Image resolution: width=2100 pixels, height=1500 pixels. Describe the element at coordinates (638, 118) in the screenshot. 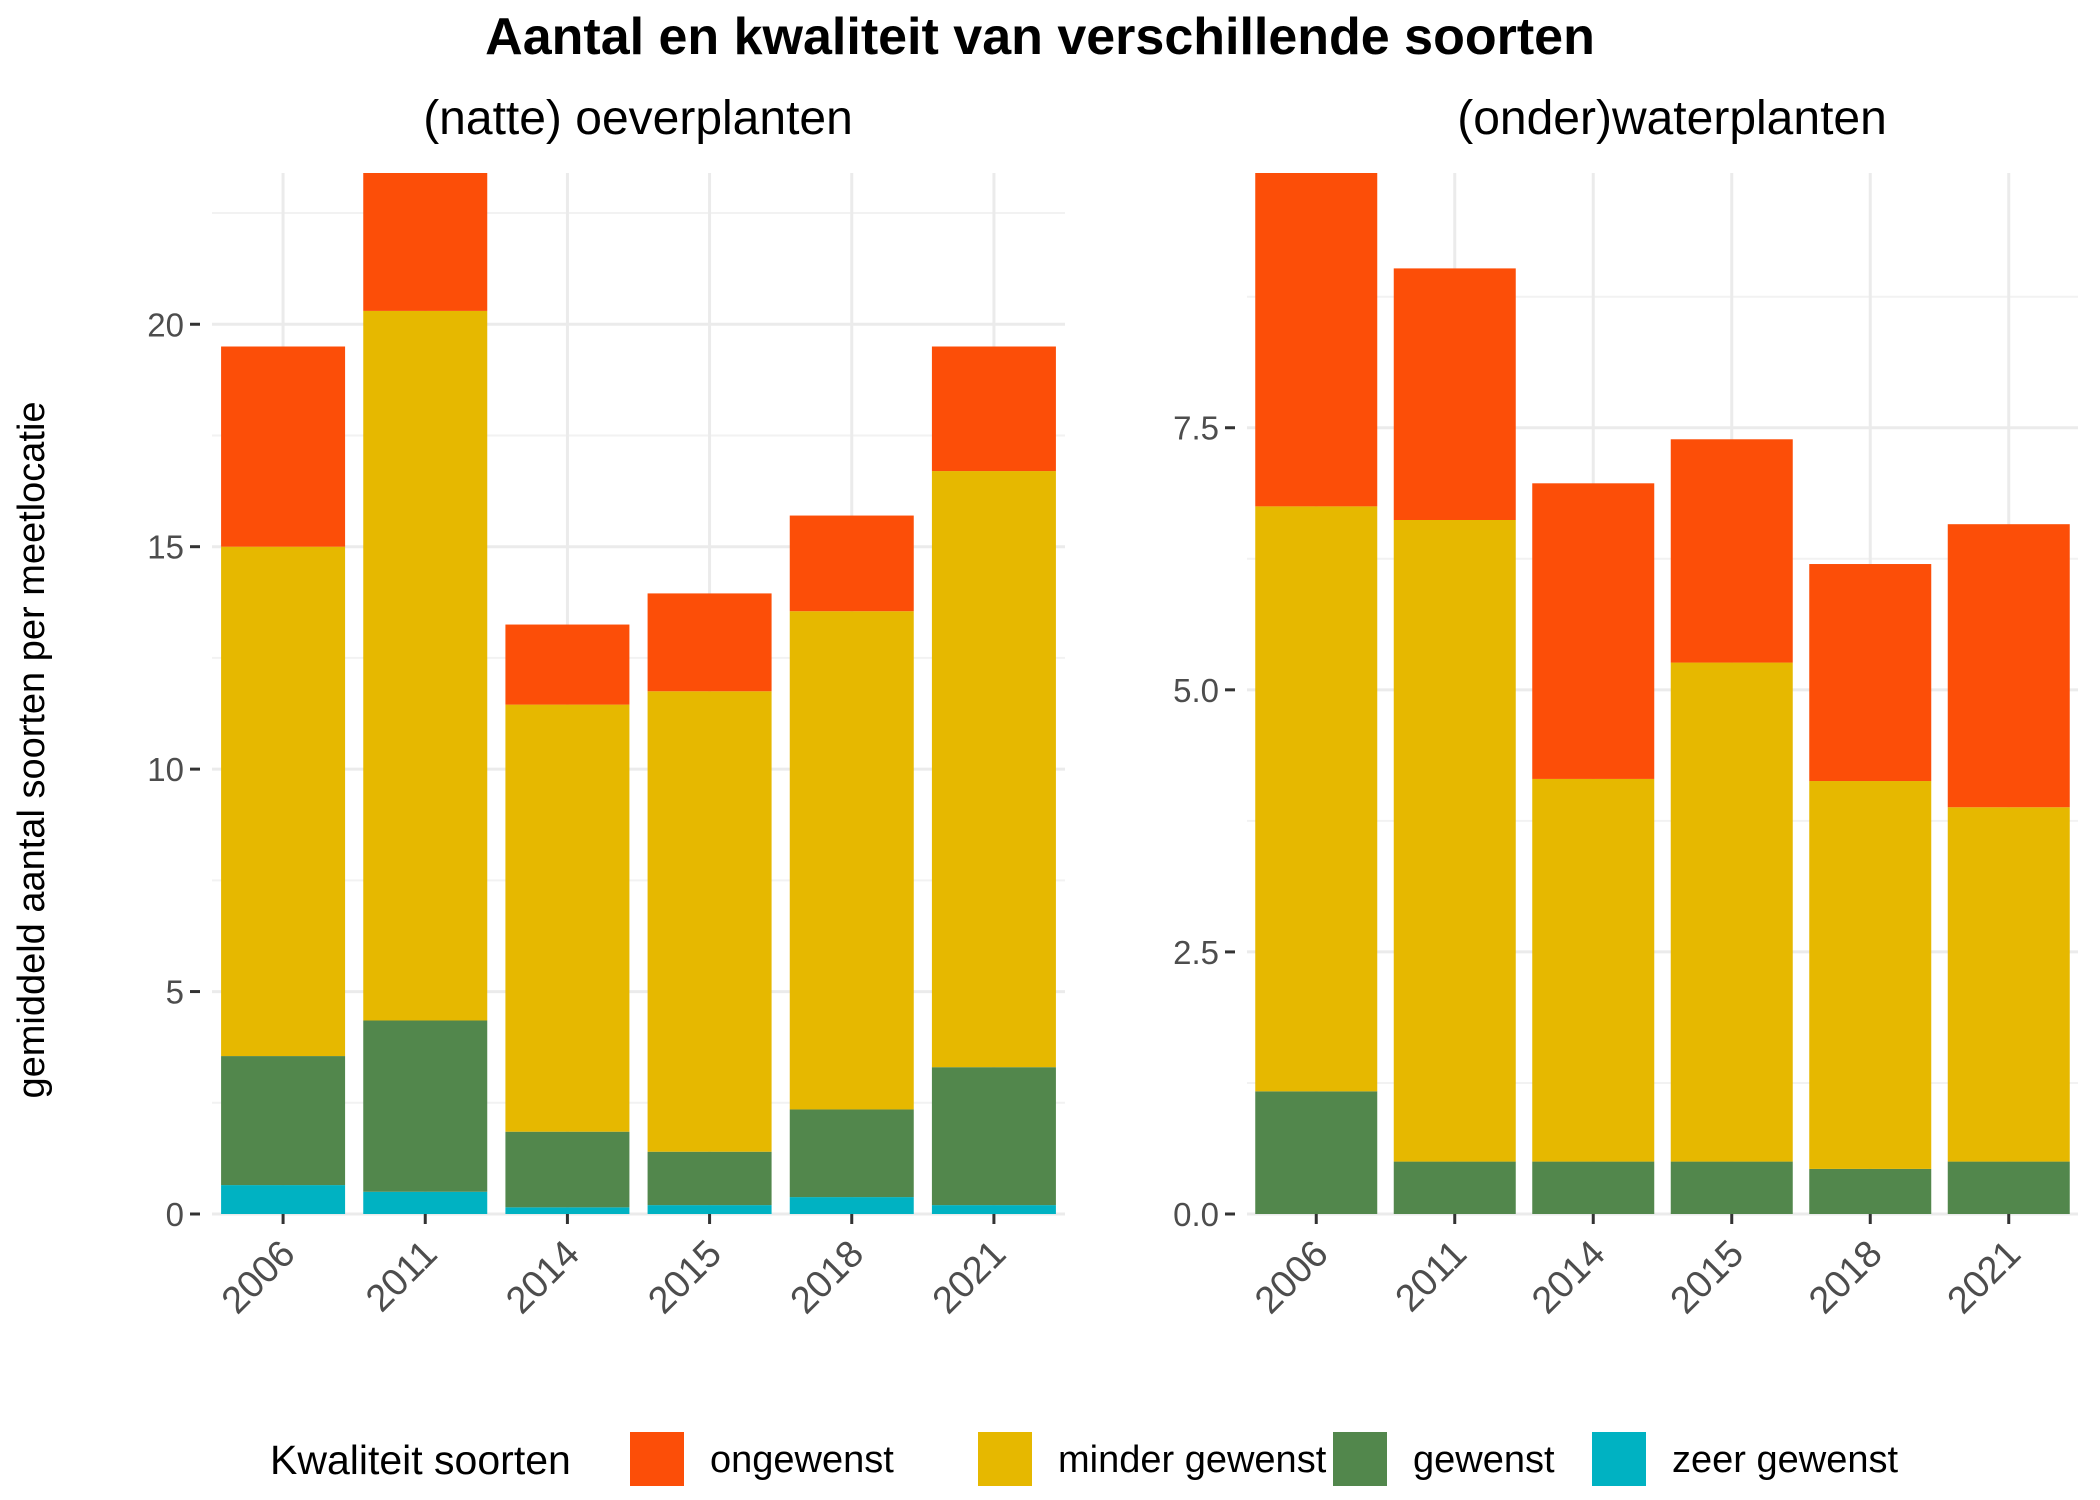

I see `panel-title: (natte) oeverplanten` at that location.